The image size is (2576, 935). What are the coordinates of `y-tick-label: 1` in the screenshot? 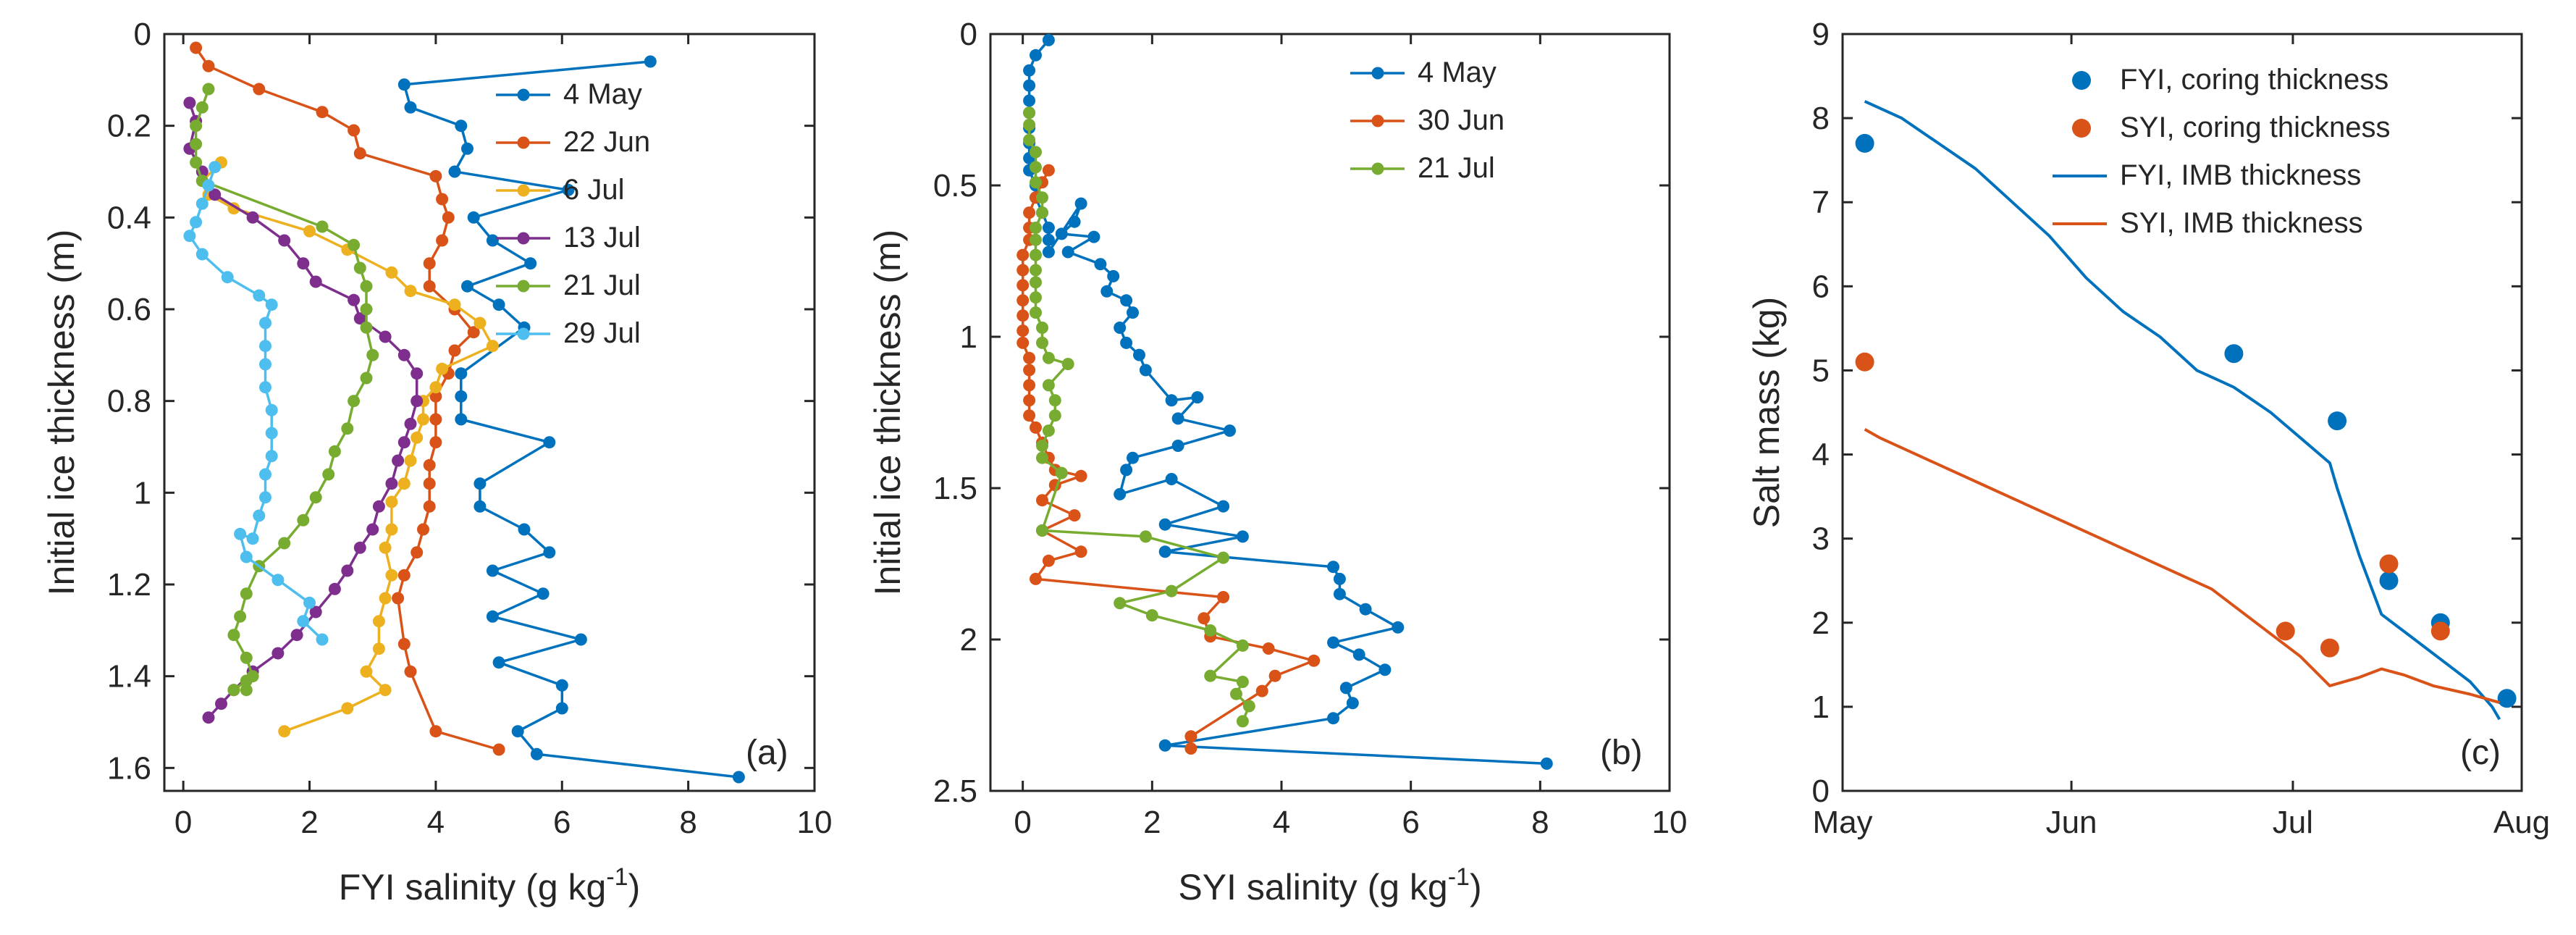 It's located at (142, 493).